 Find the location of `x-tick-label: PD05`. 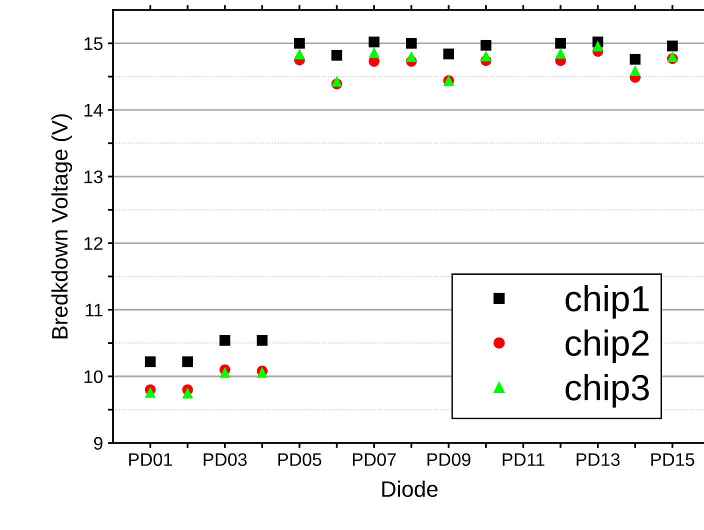

x-tick-label: PD05 is located at coordinates (300, 459).